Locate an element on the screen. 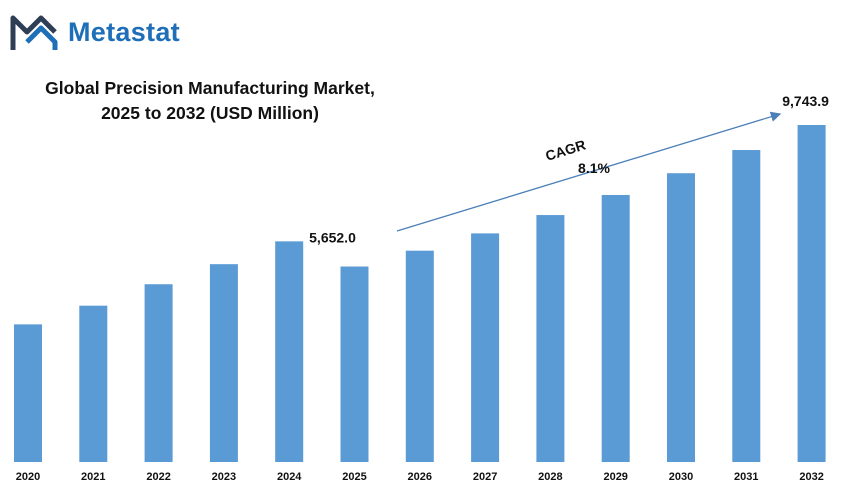  x-tick-2026: 2026 is located at coordinates (420, 477).